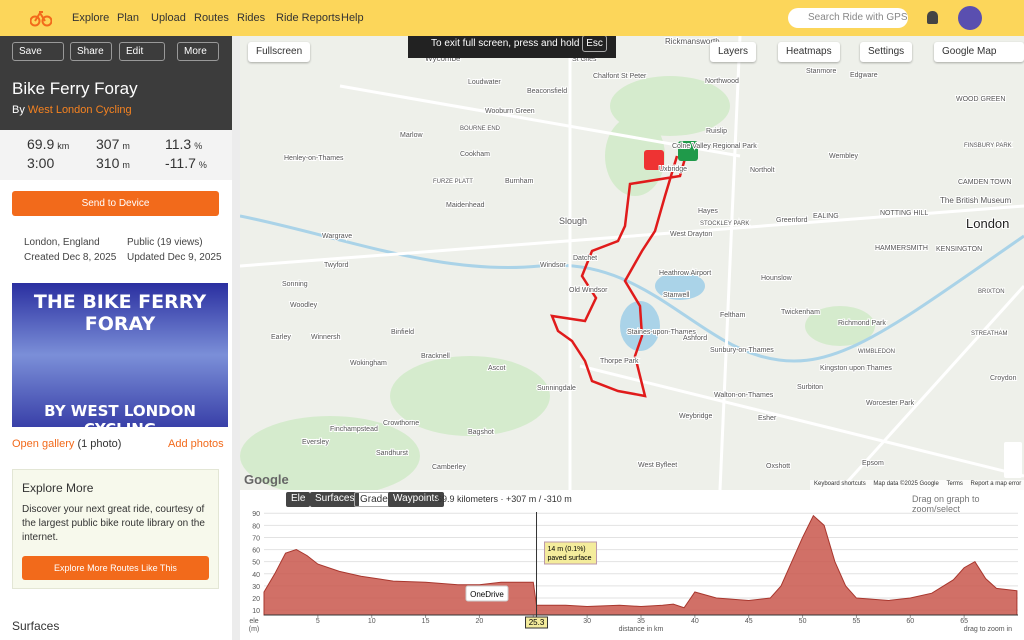 The height and width of the screenshot is (640, 1024). What do you see at coordinates (1003, 378) in the screenshot?
I see `place-label: Croydon` at bounding box center [1003, 378].